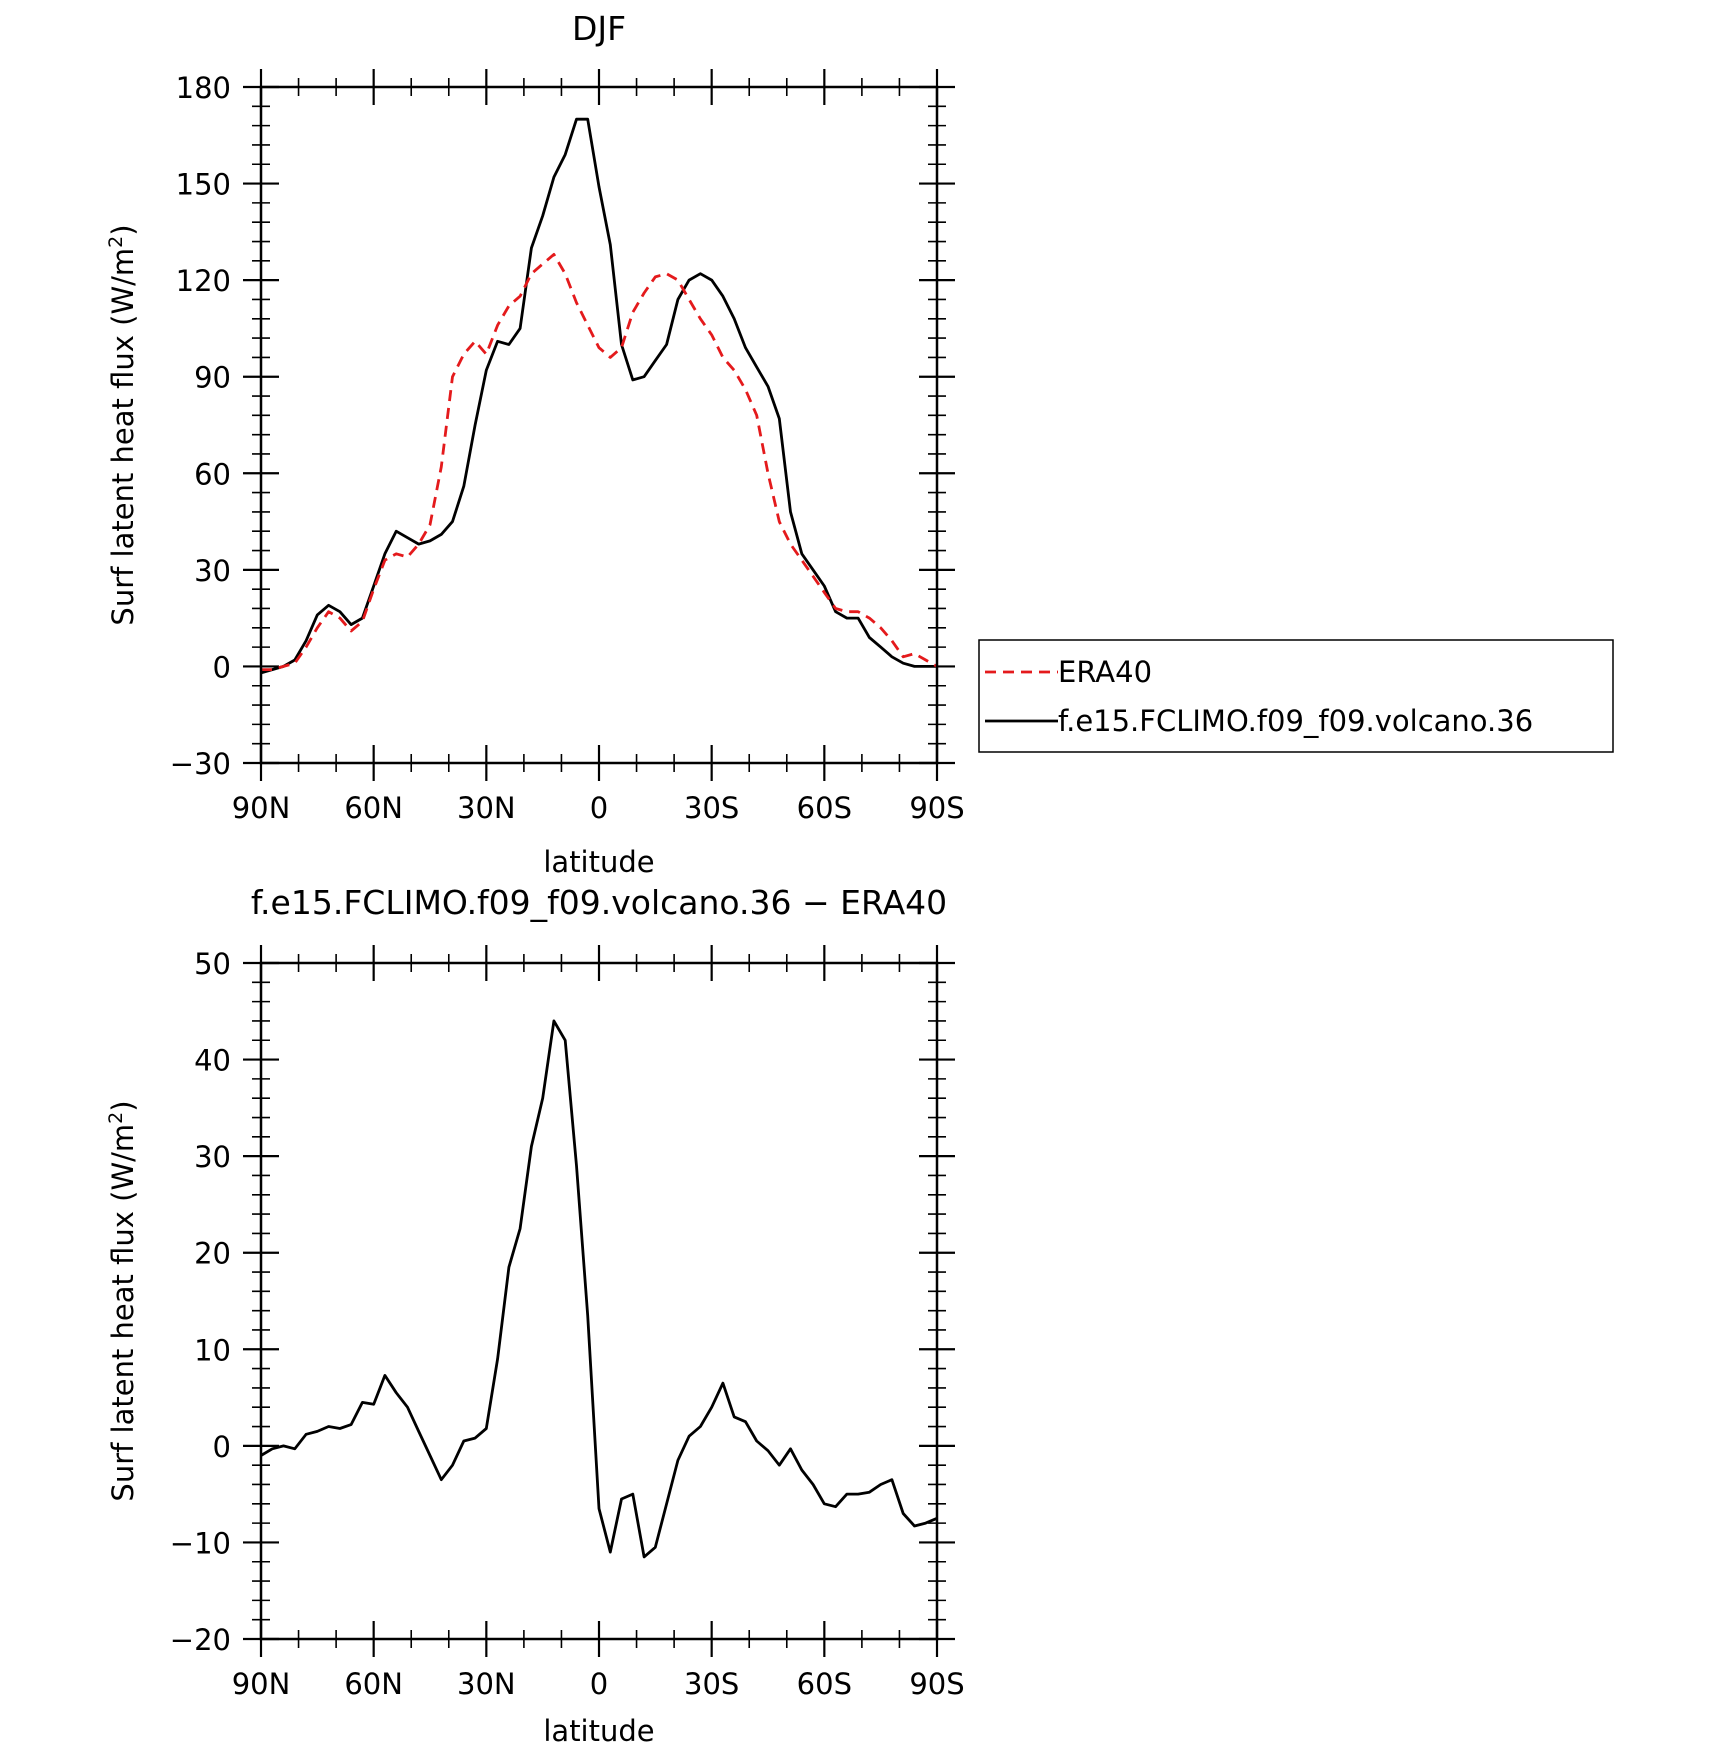  What do you see at coordinates (212, 1061) in the screenshot?
I see `y-tick-label: 40` at bounding box center [212, 1061].